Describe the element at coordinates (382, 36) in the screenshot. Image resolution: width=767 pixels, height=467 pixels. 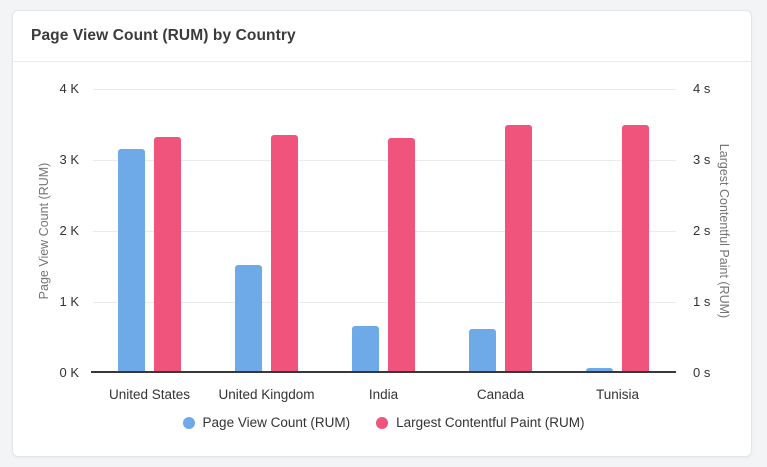
I see `card-header: Page View Count (RUM) by Country` at that location.